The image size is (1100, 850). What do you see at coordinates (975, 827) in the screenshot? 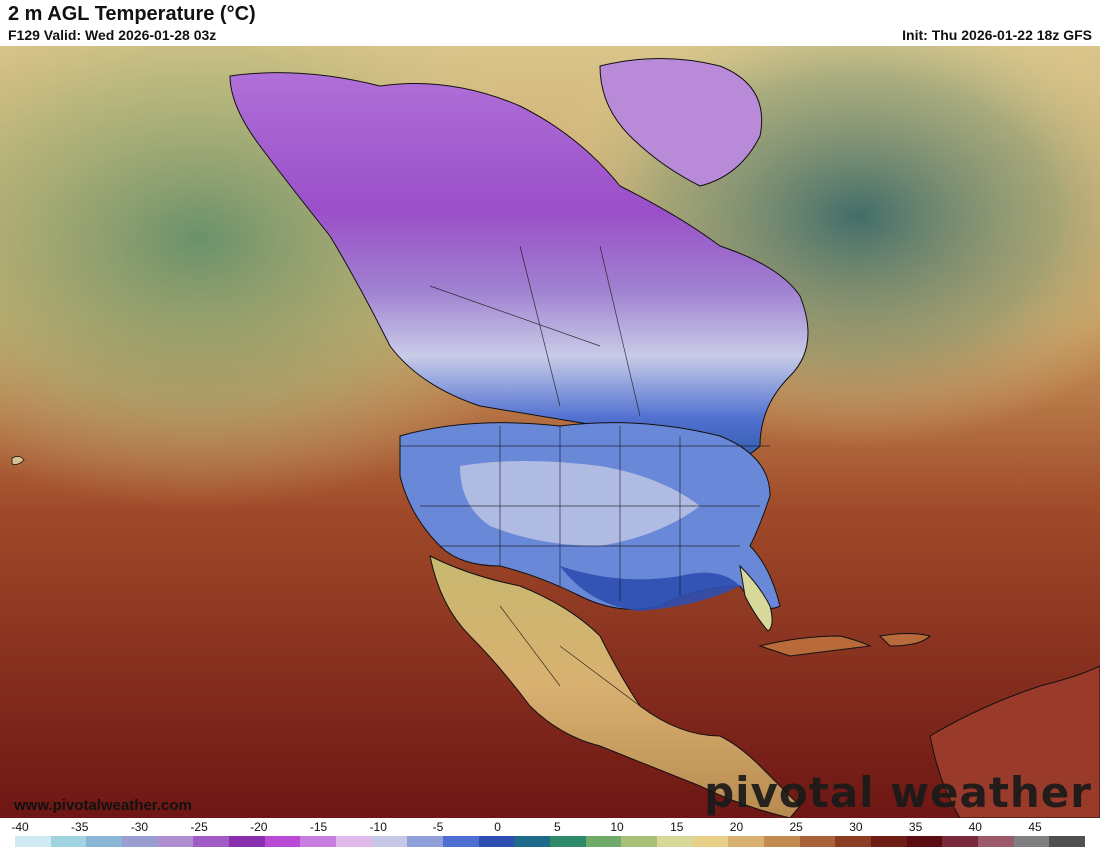
I see `legend-tick-label: 40` at bounding box center [975, 827].